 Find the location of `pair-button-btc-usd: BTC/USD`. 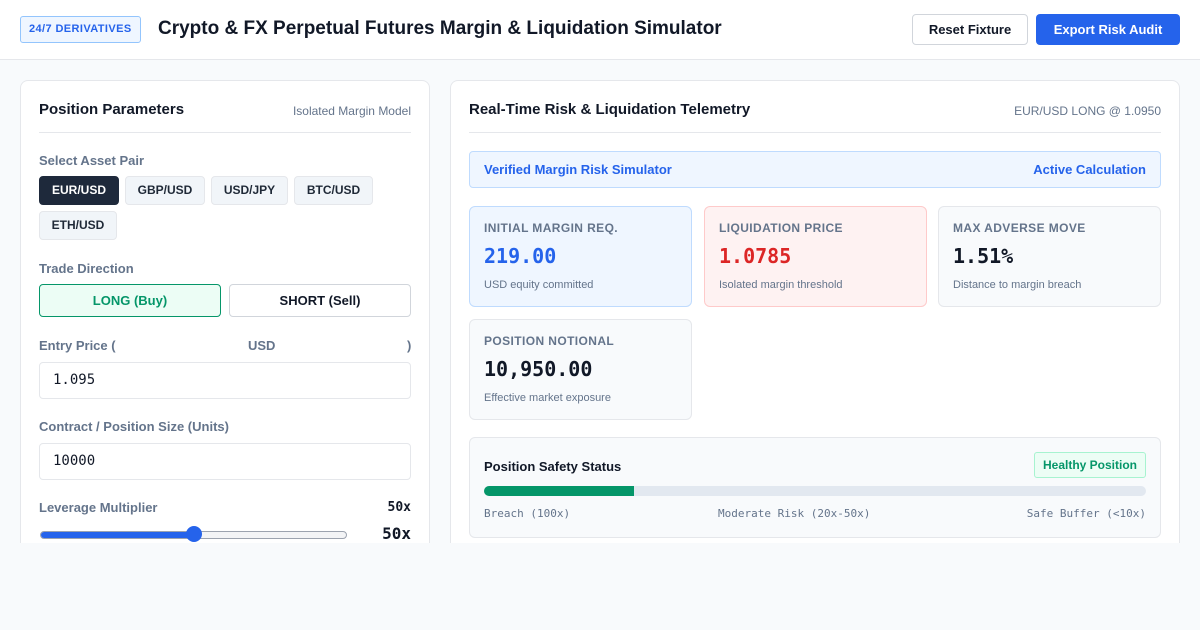

pair-button-btc-usd: BTC/USD is located at coordinates (333, 190).